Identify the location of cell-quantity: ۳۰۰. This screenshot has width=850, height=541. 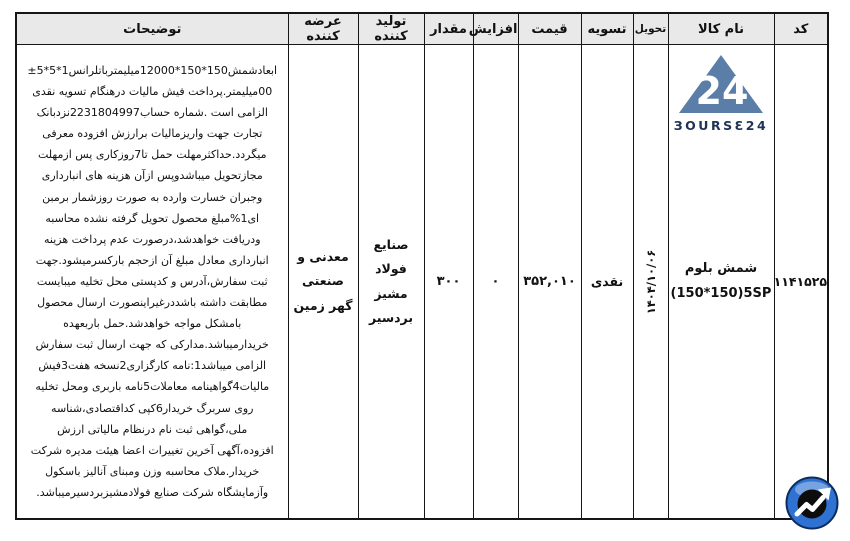
(448, 282).